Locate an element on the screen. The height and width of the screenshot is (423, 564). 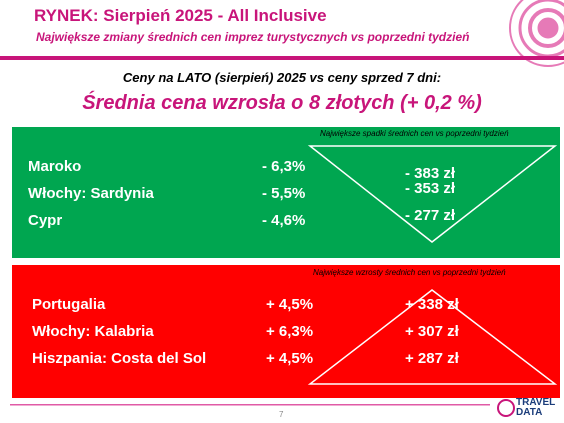
logo-text: DATA is located at coordinates (529, 412).